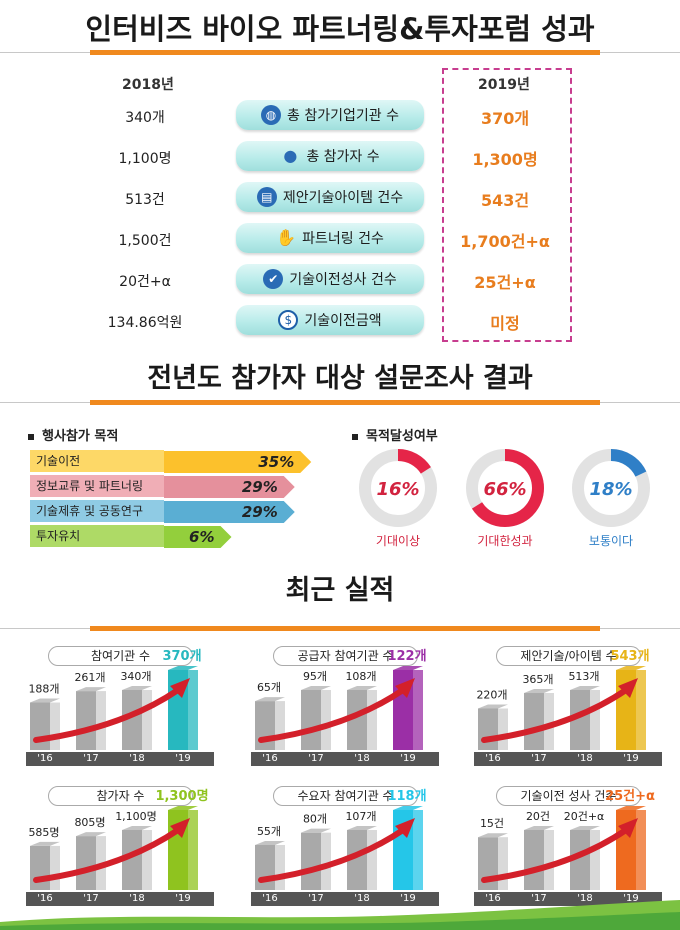  What do you see at coordinates (345, 796) in the screenshot?
I see `chart-title: 수요자 참여기관 수` at bounding box center [345, 796].